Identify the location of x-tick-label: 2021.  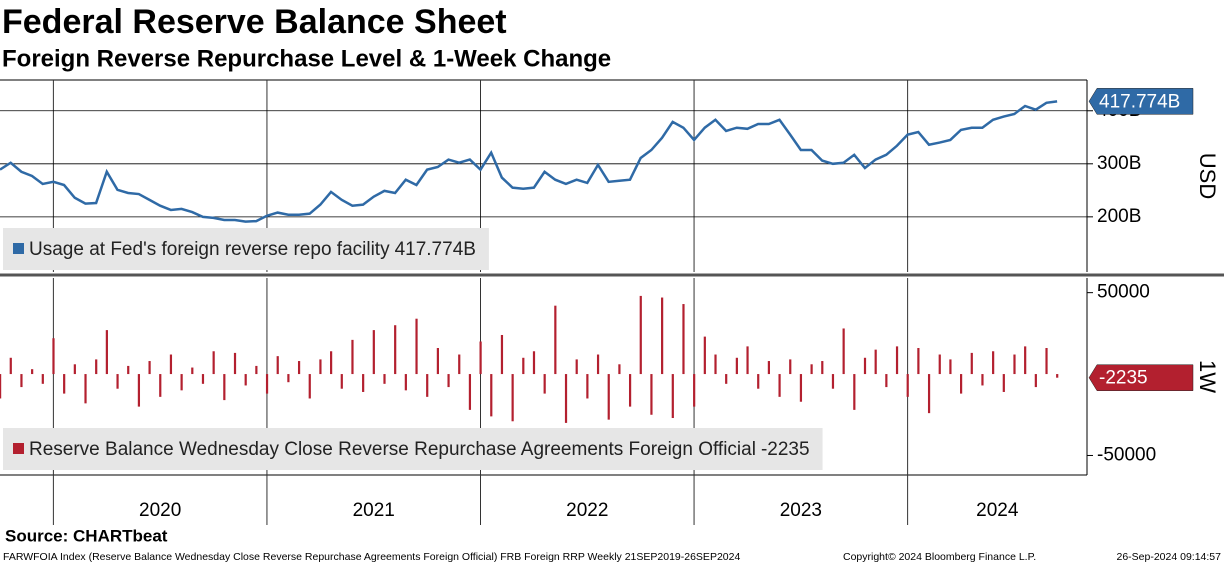
(374, 510).